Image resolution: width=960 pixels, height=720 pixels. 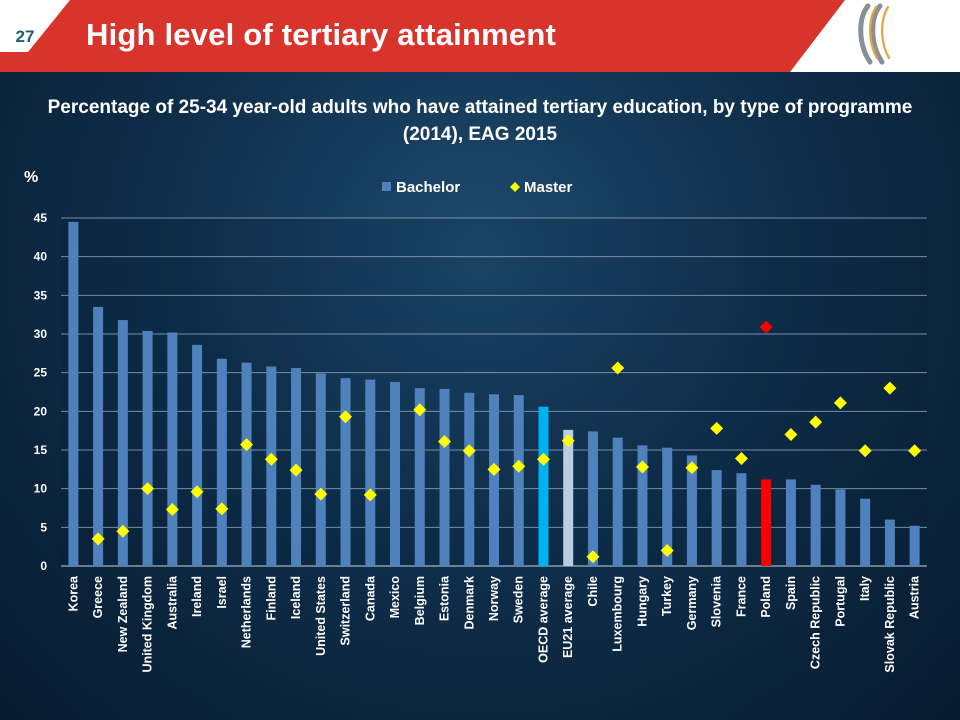 What do you see at coordinates (717, 428) in the screenshot?
I see `master-point-slovenia` at bounding box center [717, 428].